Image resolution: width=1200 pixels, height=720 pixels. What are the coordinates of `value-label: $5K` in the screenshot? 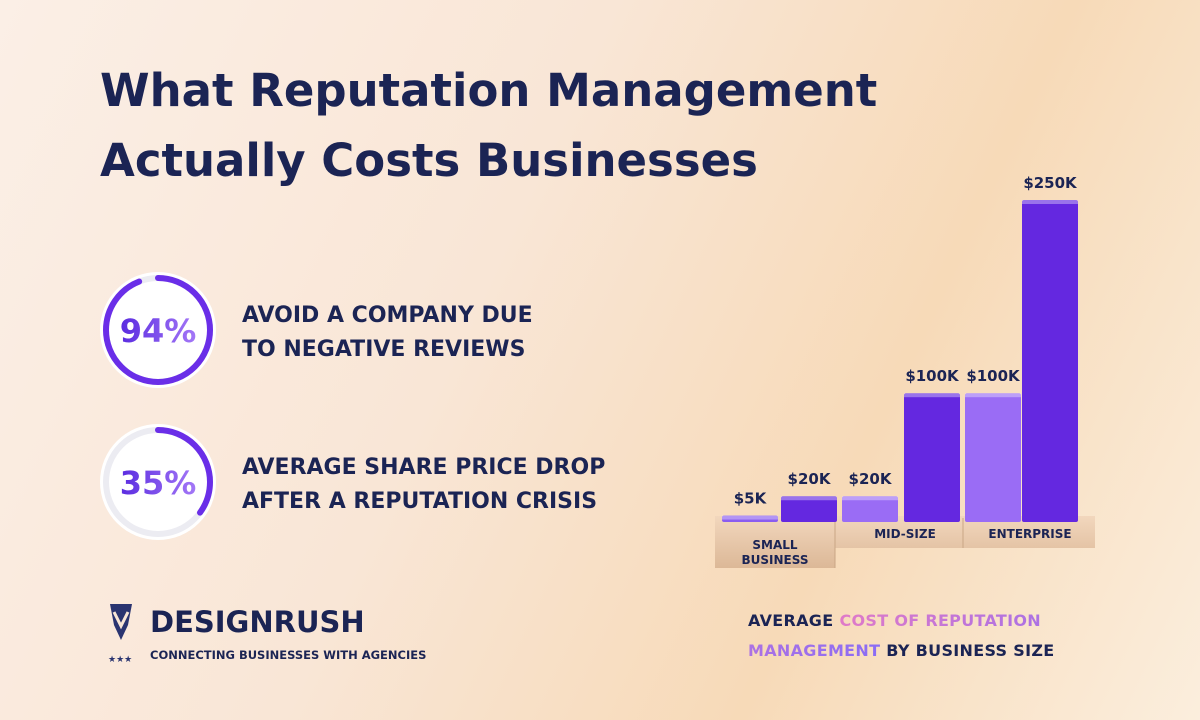 It's located at (751, 499).